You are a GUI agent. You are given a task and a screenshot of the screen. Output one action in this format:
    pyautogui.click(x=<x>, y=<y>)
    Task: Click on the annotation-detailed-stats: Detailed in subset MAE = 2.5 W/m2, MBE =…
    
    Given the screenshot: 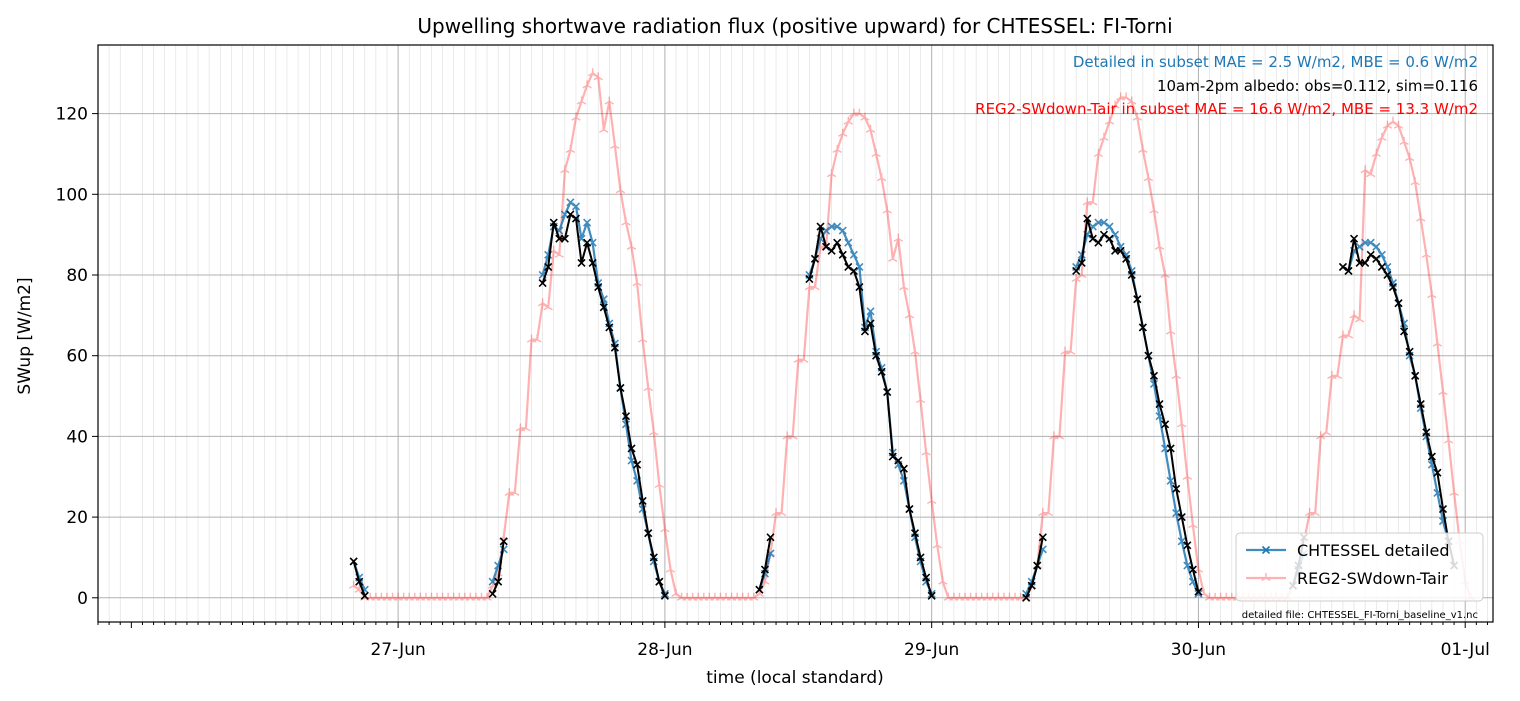 What is the action you would take?
    pyautogui.click(x=1275, y=62)
    